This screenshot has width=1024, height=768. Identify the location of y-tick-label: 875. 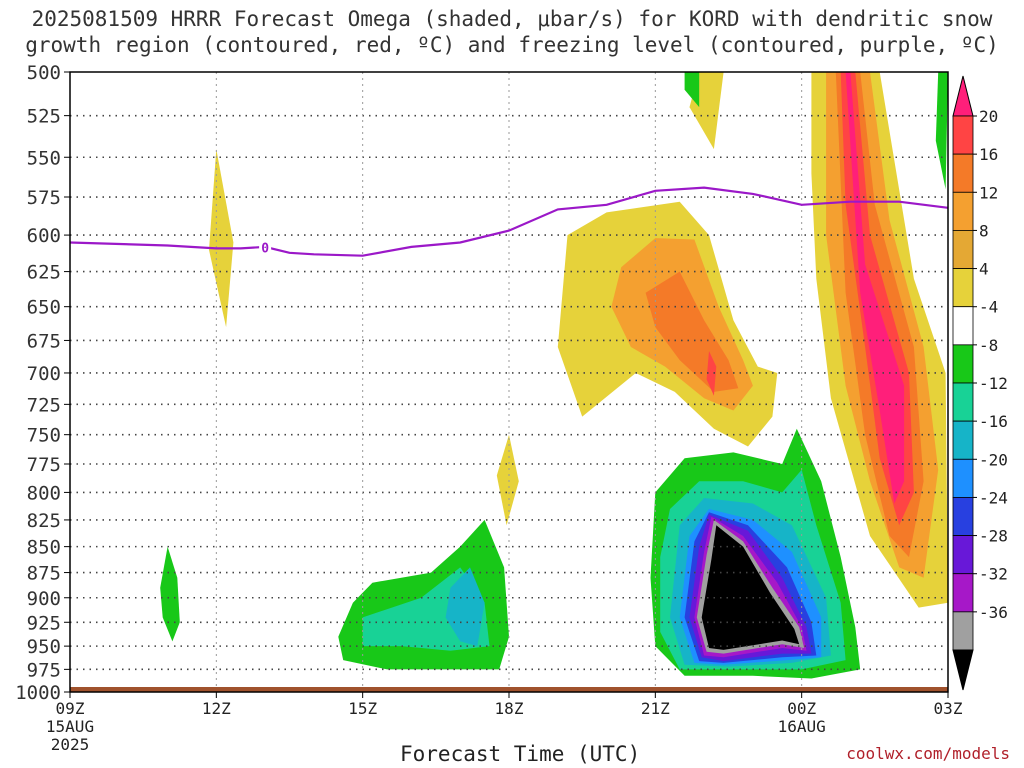
(44, 574).